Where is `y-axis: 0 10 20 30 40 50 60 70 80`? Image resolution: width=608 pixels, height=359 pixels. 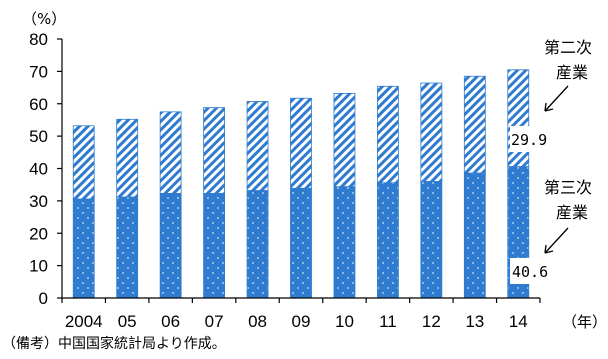
y-axis: 0 10 20 30 40 50 60 70 80 is located at coordinates (46, 169).